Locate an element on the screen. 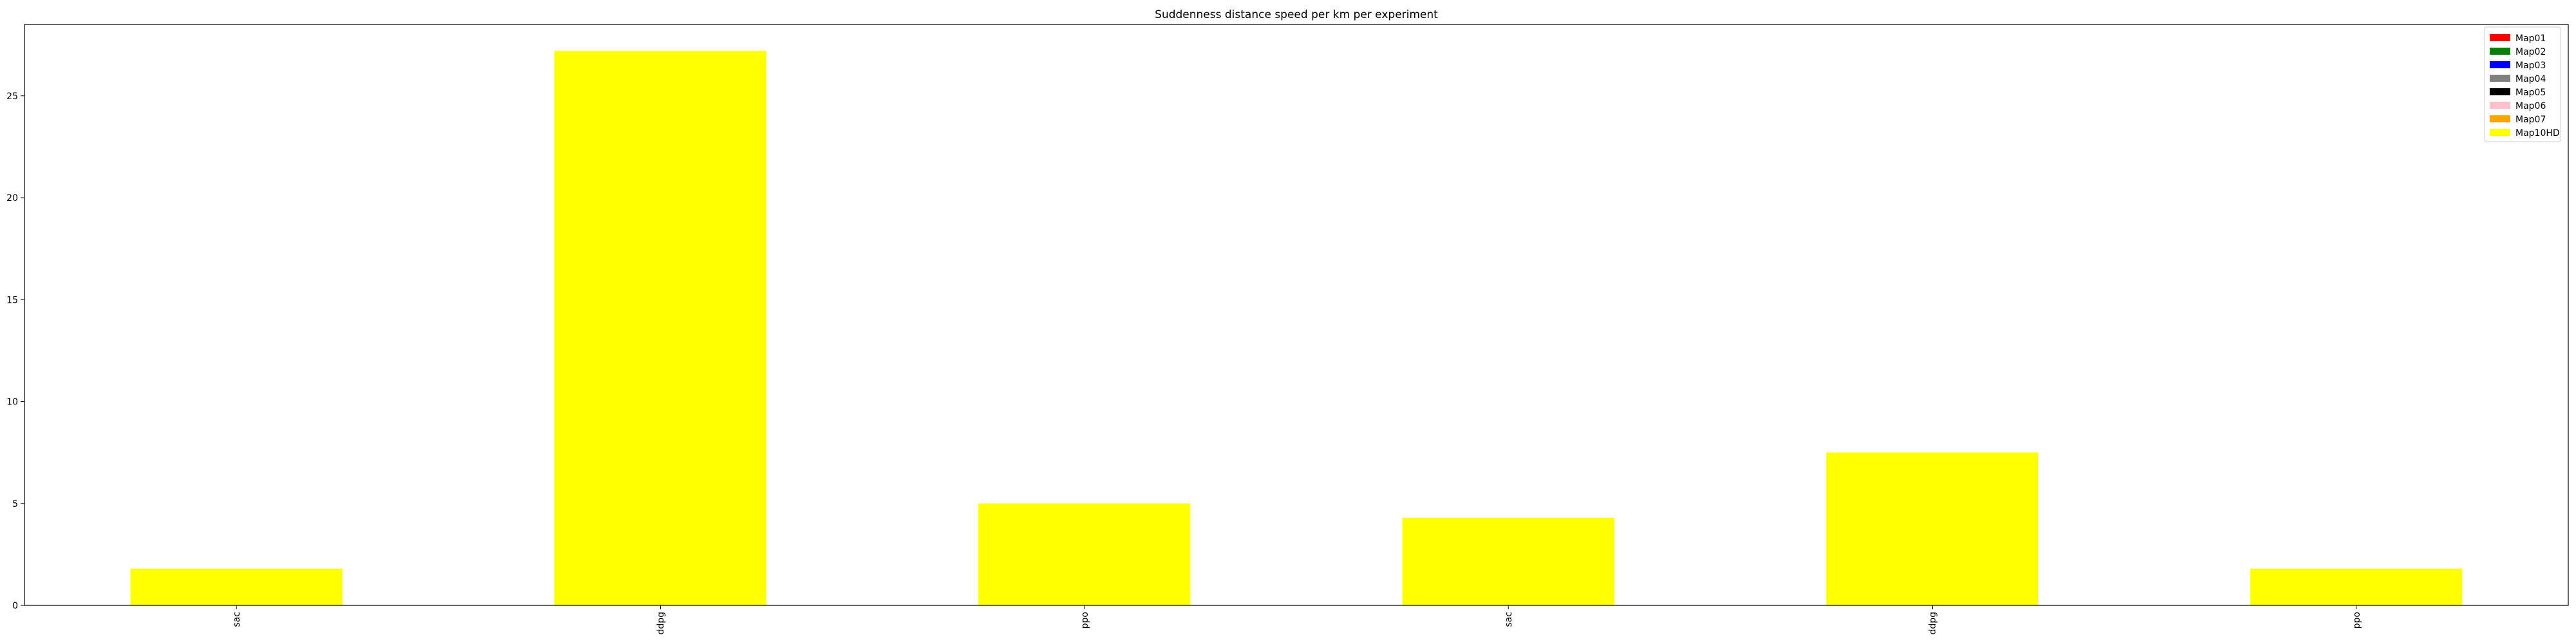 The height and width of the screenshot is (644, 2576). legend-label-map07: Map07 is located at coordinates (2530, 120).